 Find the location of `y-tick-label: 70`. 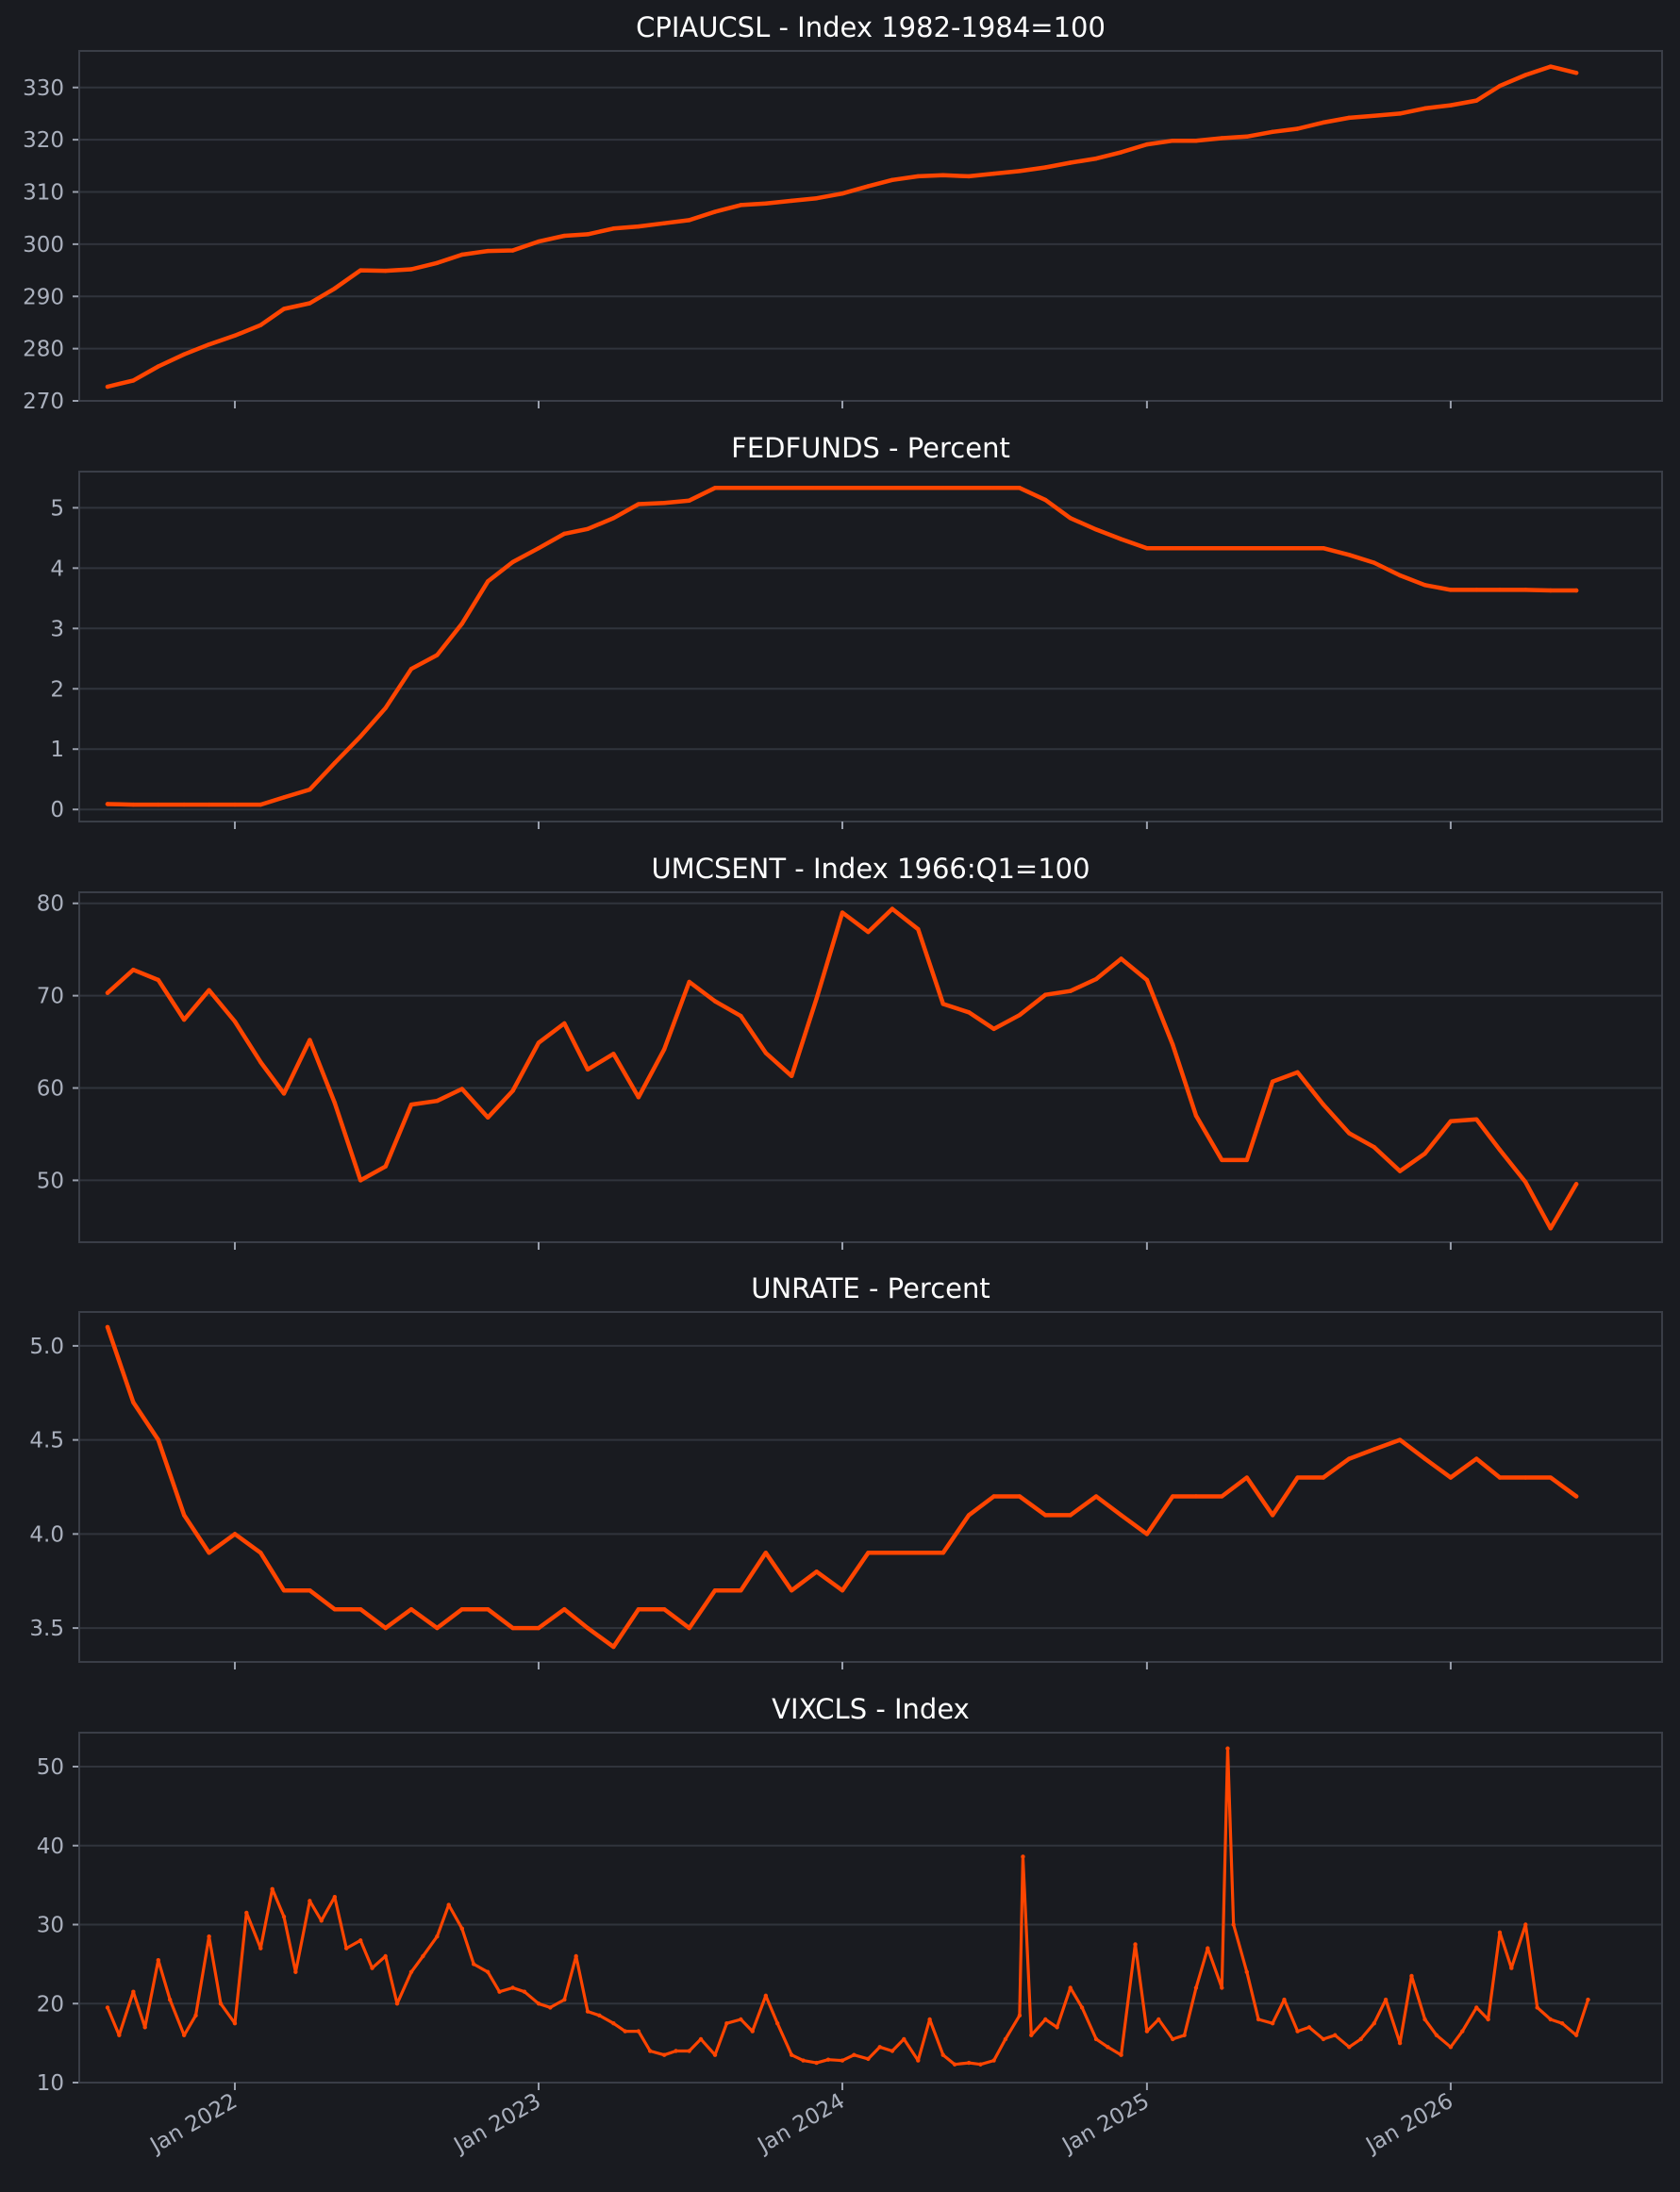

y-tick-label: 70 is located at coordinates (50, 997).